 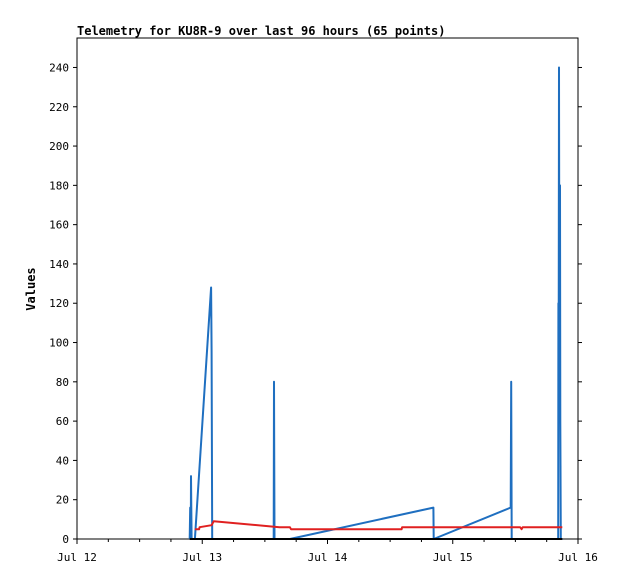 What do you see at coordinates (578, 557) in the screenshot?
I see `x-tick-label: Jul 16` at bounding box center [578, 557].